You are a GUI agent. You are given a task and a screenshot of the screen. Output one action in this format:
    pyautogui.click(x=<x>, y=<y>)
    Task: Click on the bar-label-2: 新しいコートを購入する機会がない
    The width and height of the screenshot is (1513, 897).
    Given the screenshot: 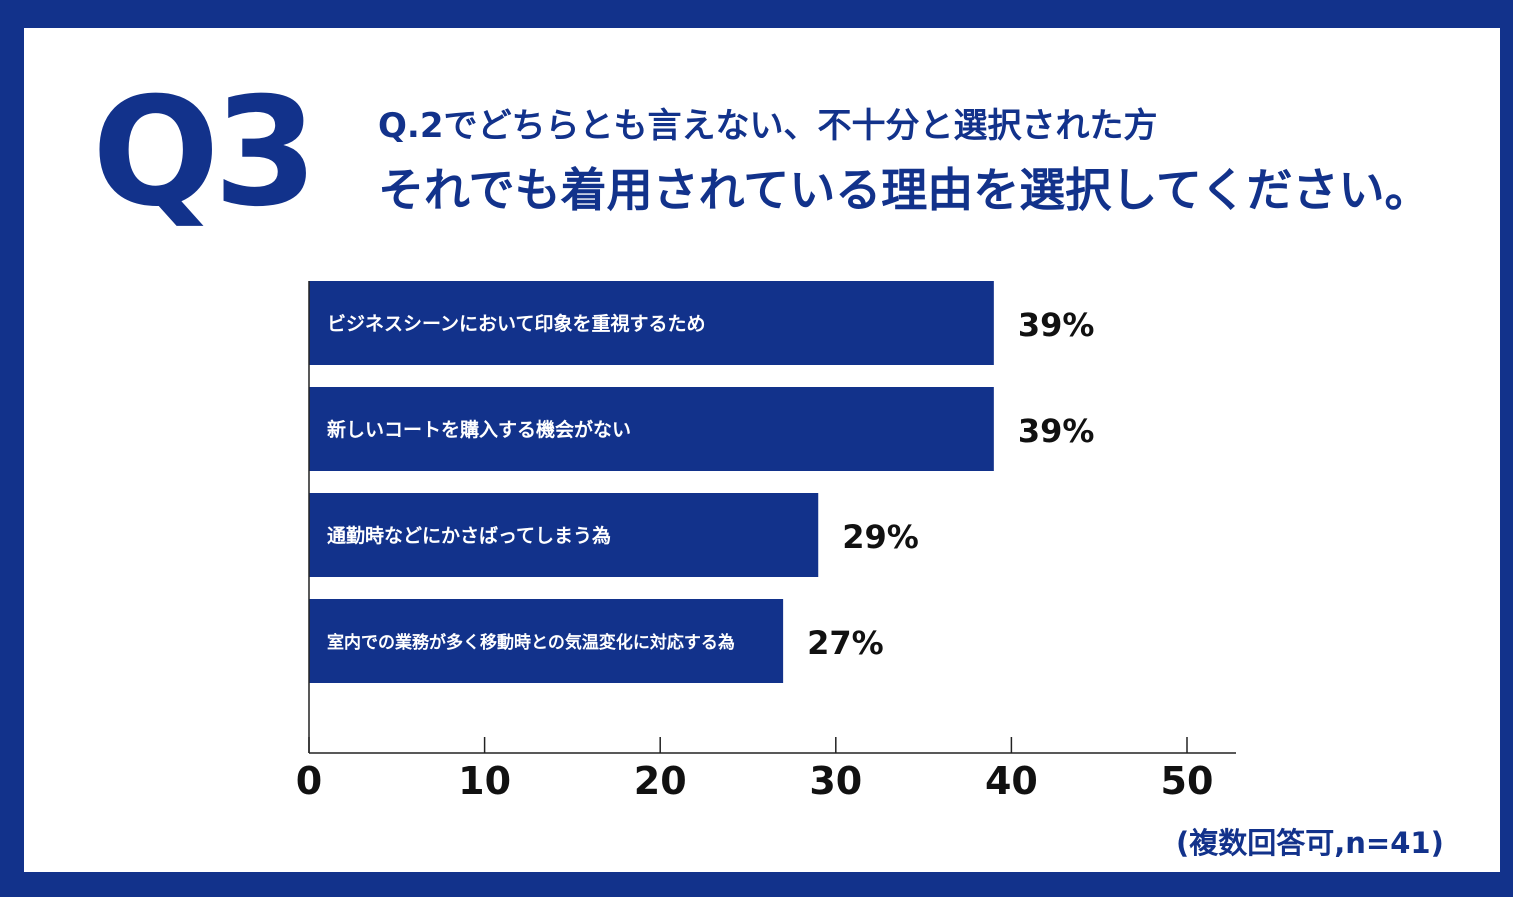 What is the action you would take?
    pyautogui.click(x=479, y=429)
    